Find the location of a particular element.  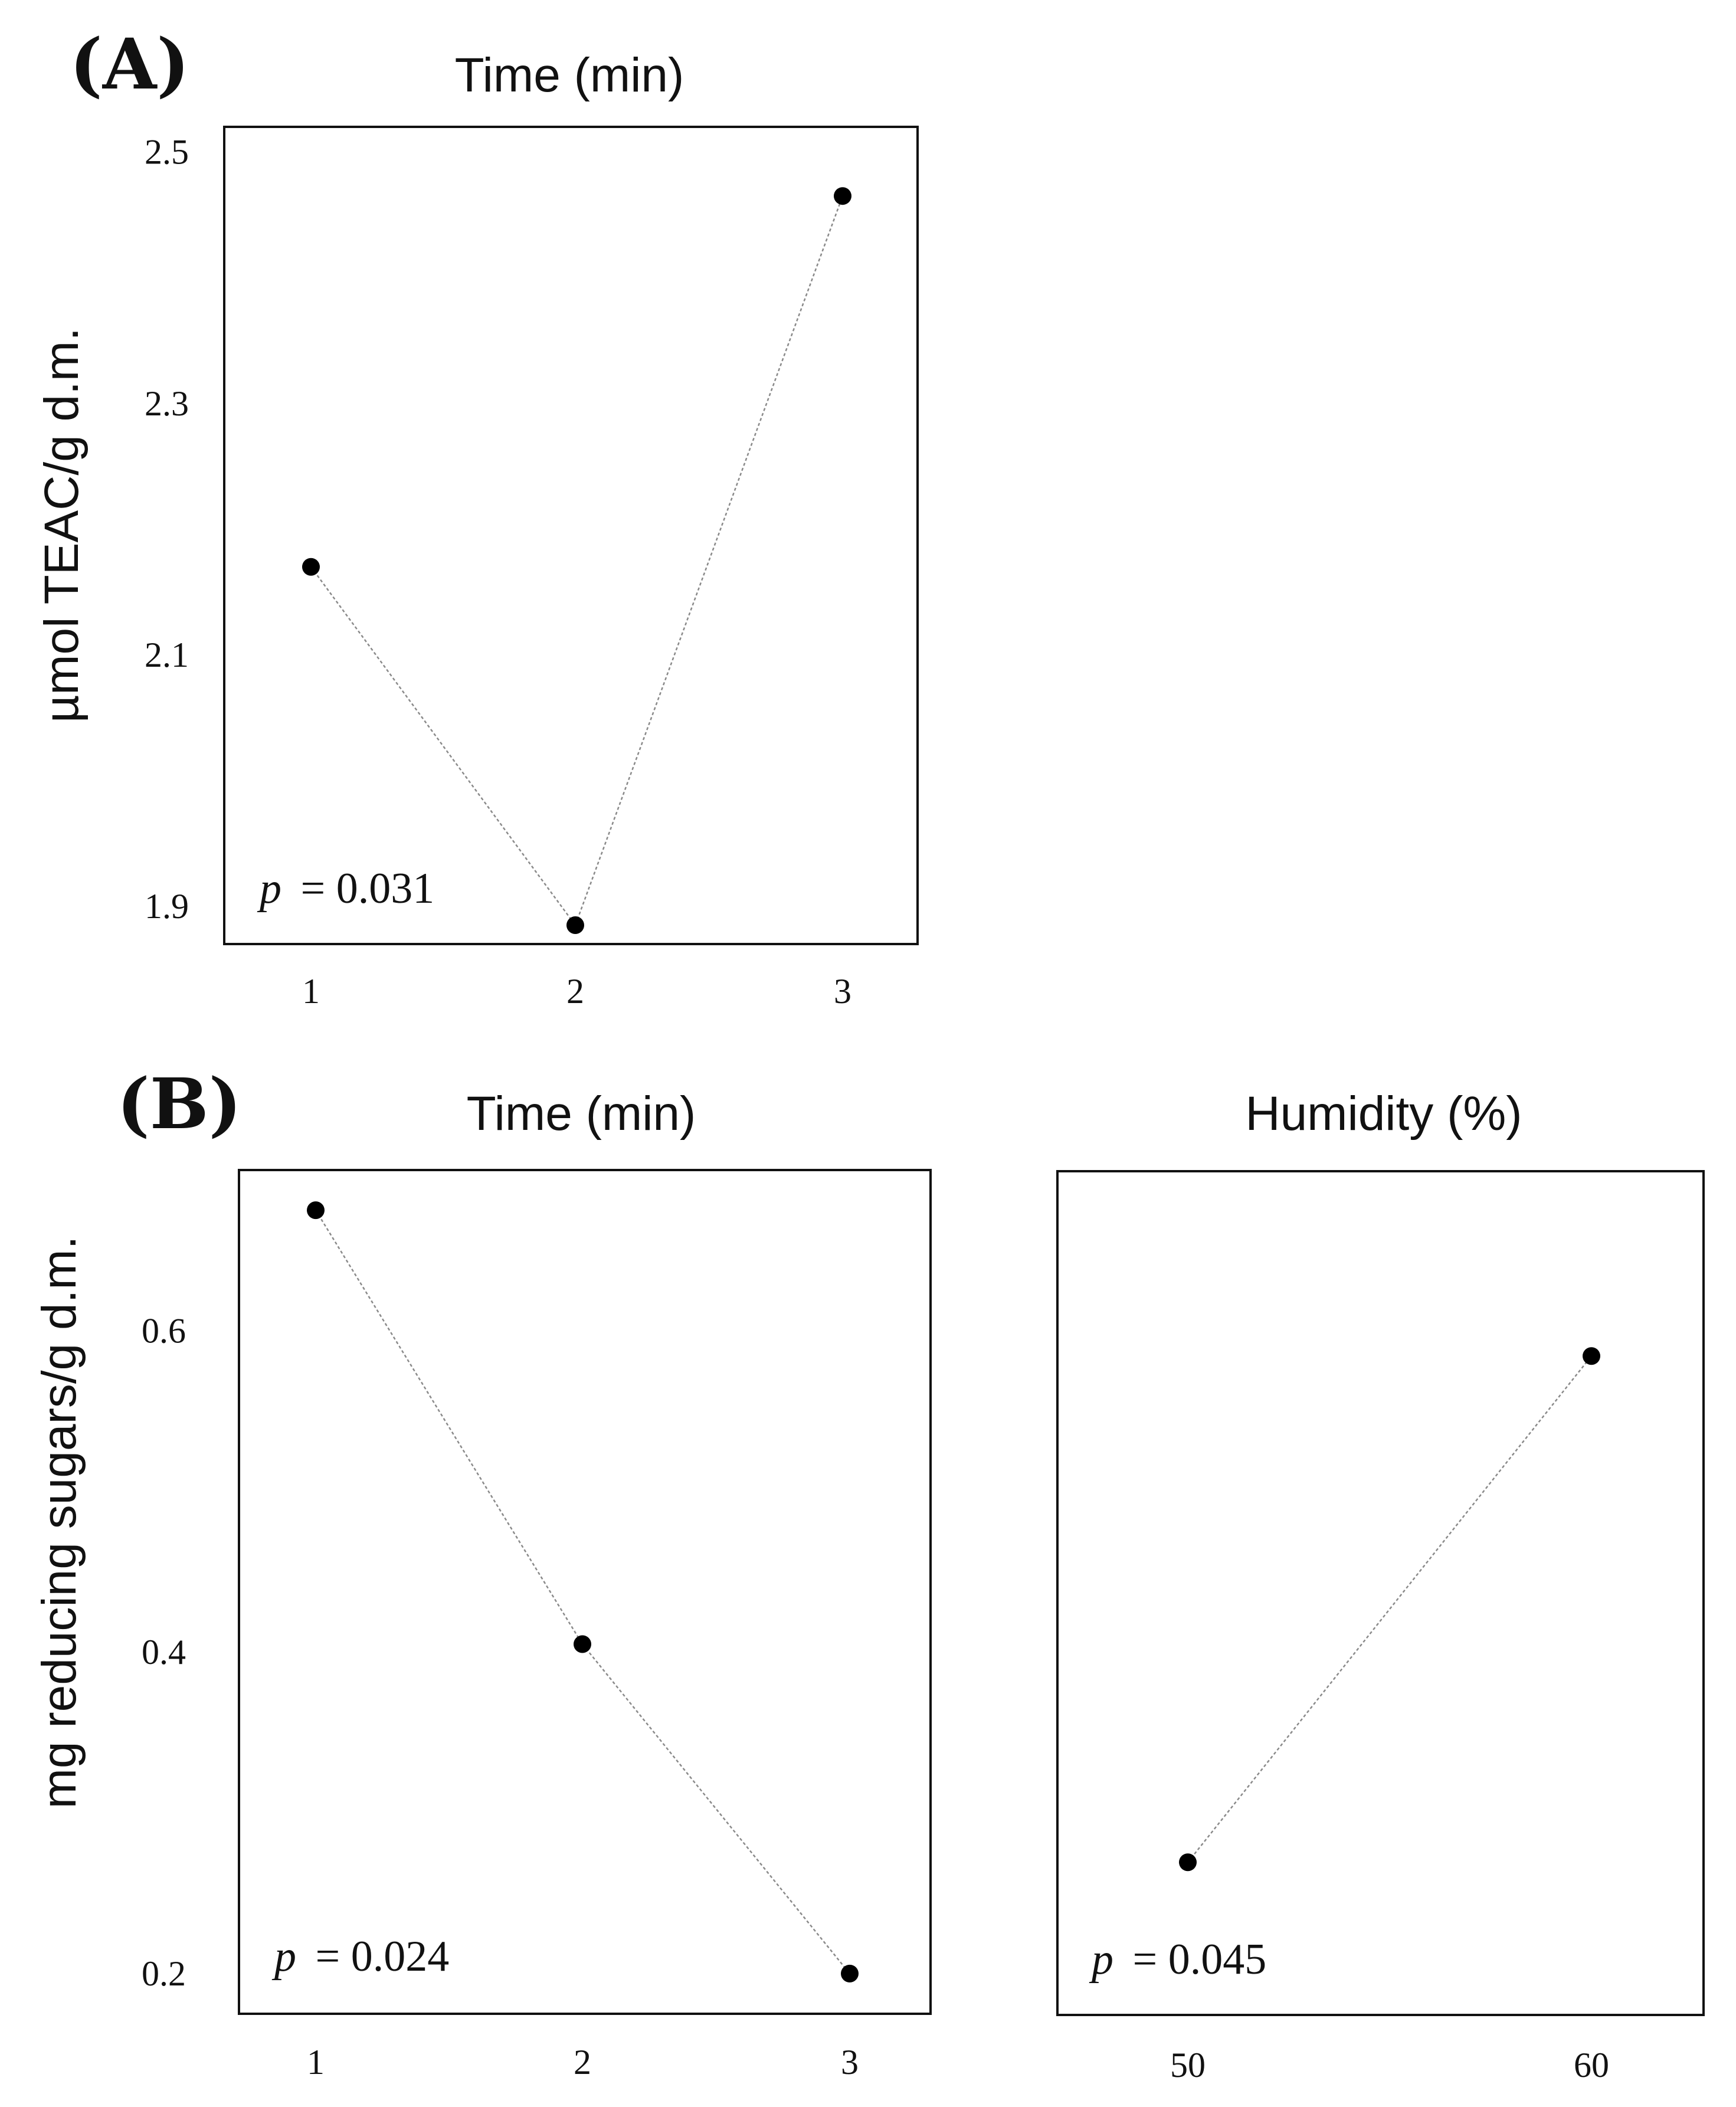

p-symbol-b: p is located at coordinates (283, 1956).